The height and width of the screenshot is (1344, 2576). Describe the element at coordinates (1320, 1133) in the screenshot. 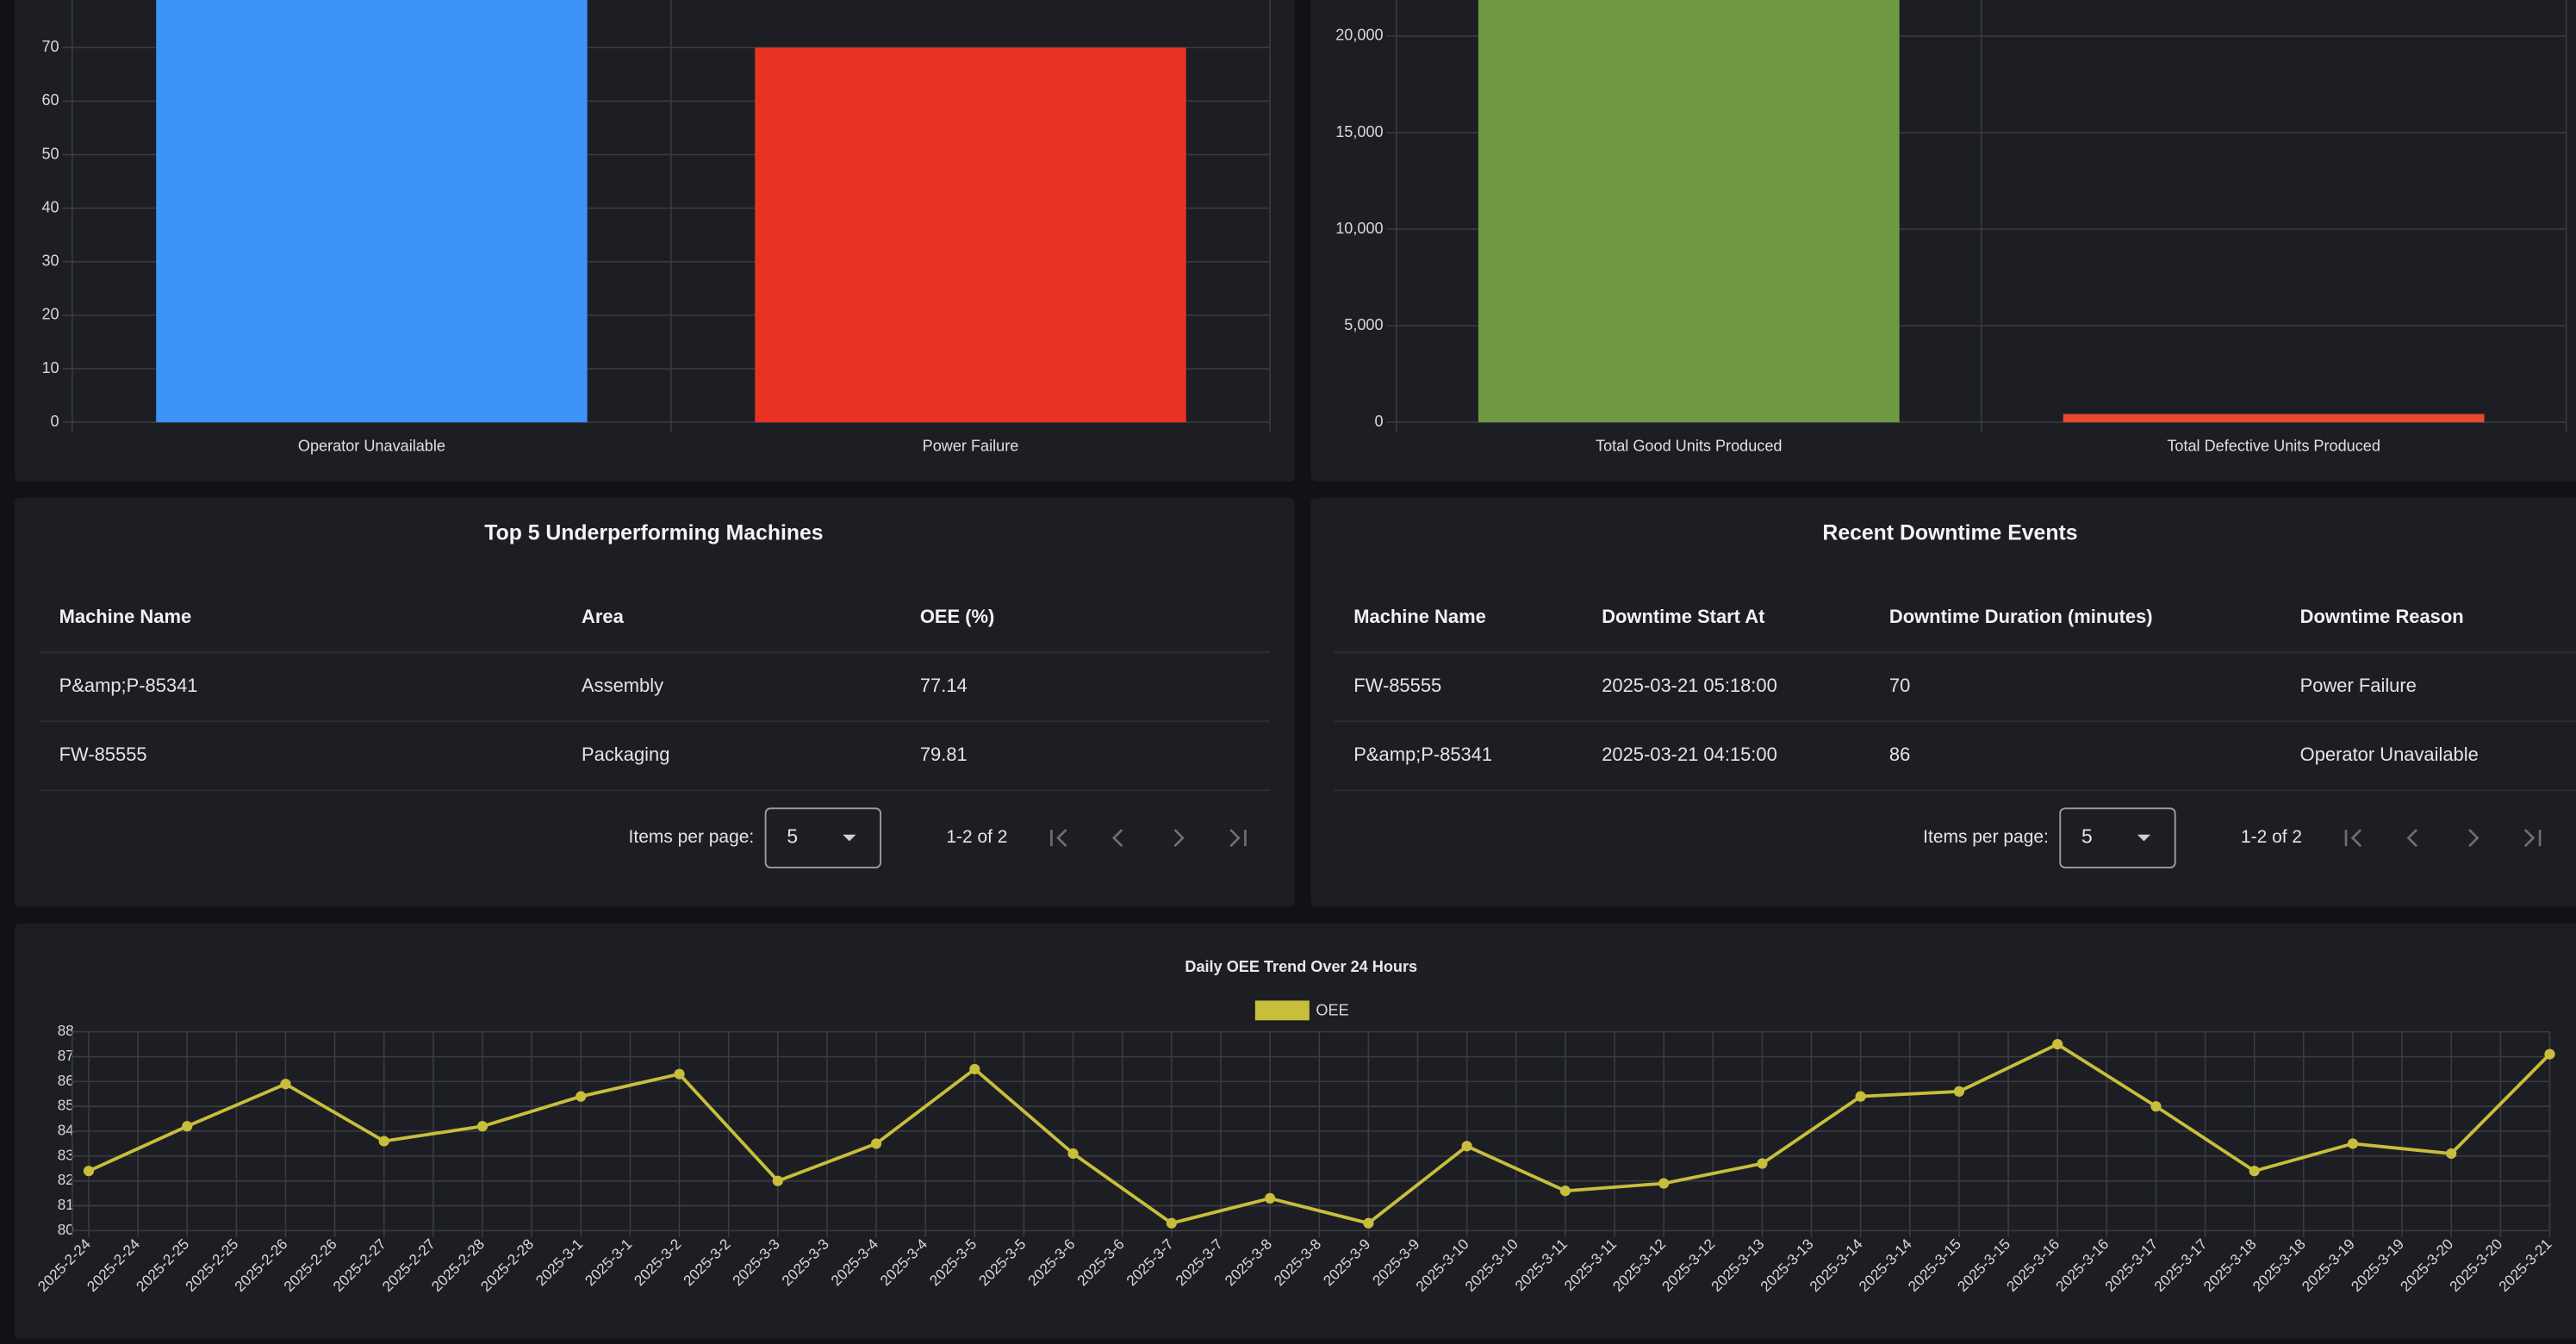

I see `line` at that location.